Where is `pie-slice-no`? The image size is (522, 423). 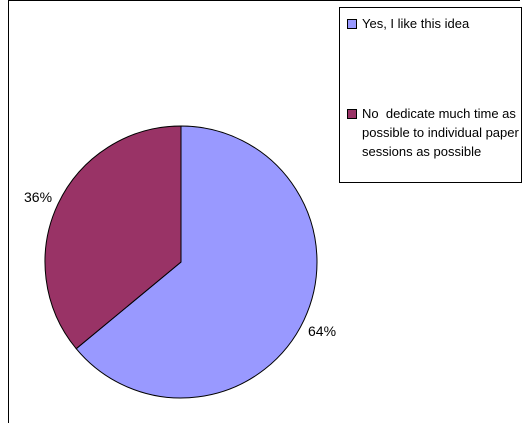 pie-slice-no is located at coordinates (113, 237).